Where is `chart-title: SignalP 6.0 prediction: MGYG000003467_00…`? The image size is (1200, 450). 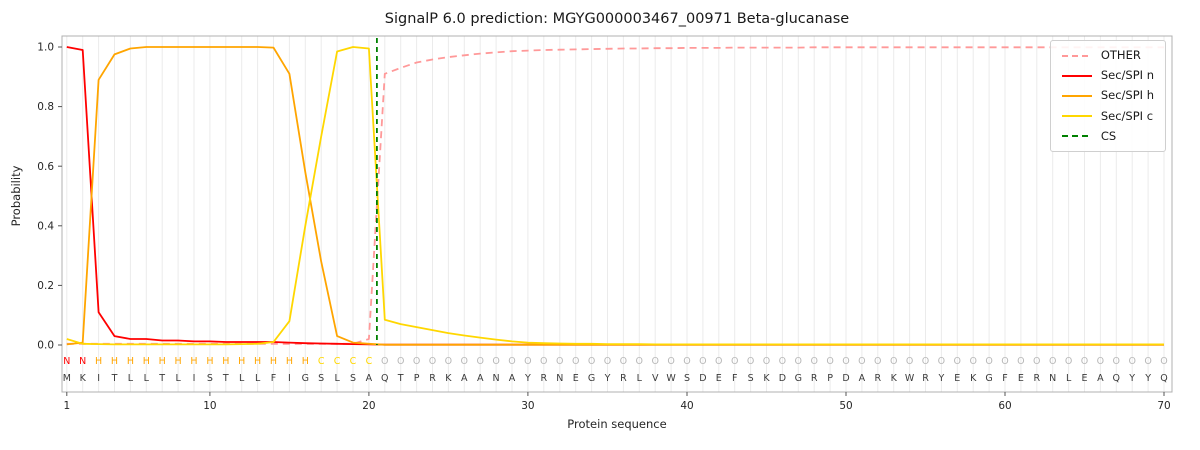
chart-title: SignalP 6.0 prediction: MGYG000003467_00… is located at coordinates (617, 19).